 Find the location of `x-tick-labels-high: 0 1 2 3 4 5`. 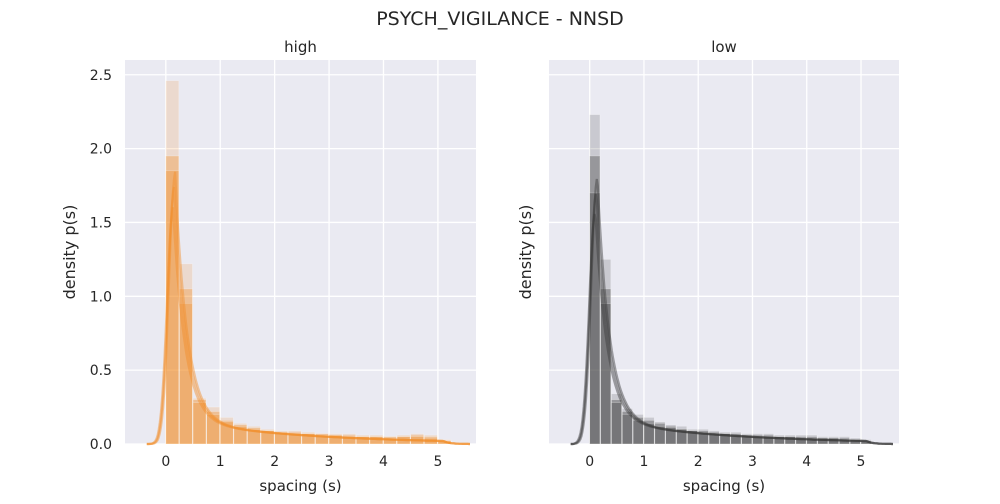

x-tick-labels-high: 0 1 2 3 4 5 is located at coordinates (301, 462).